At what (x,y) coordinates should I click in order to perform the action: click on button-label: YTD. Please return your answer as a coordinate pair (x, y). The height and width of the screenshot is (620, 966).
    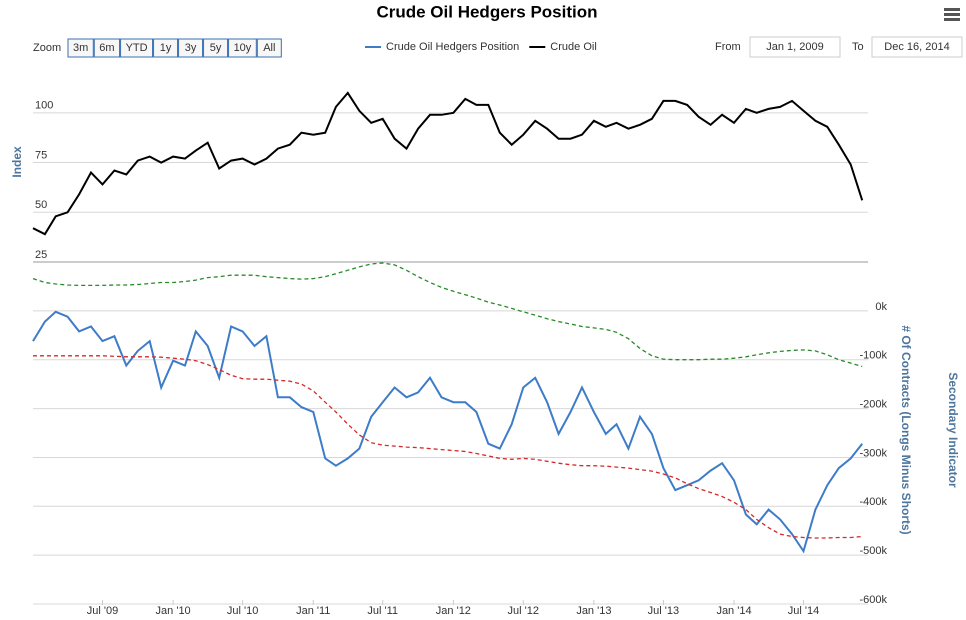
    Looking at the image, I should click on (137, 48).